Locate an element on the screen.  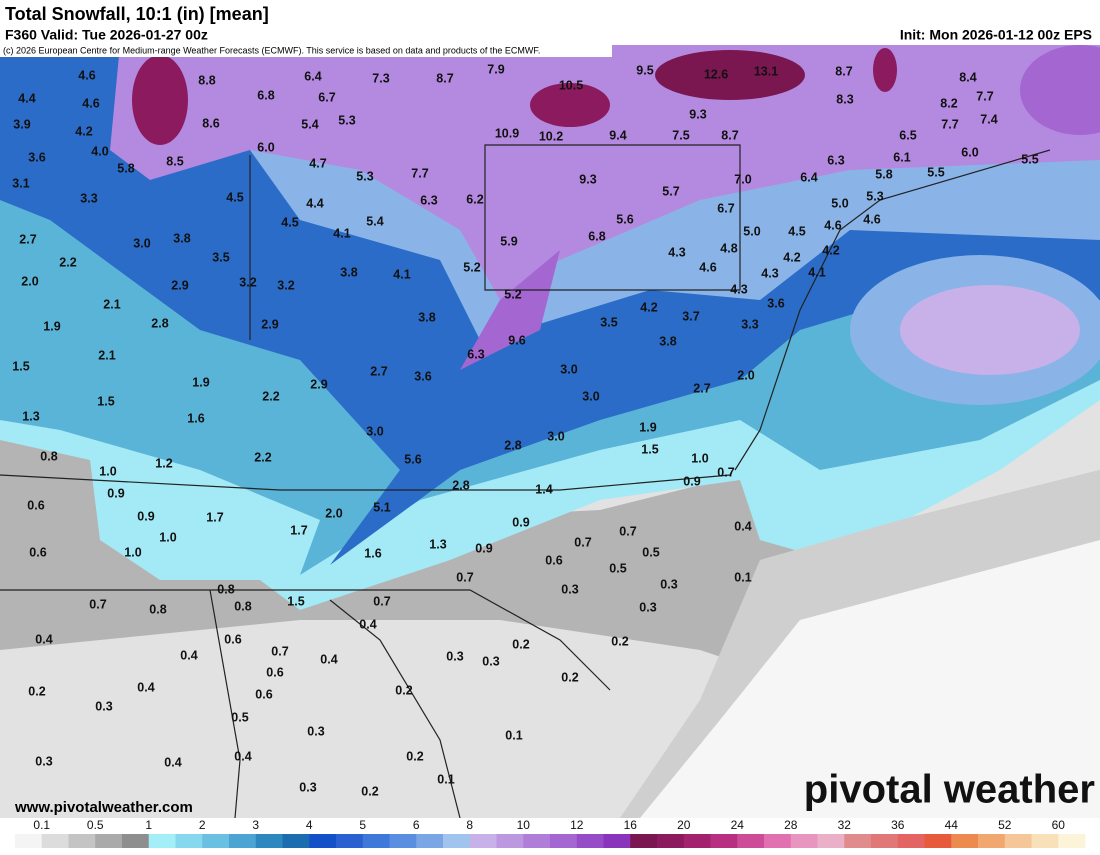
snowfall-label: 5.2 is located at coordinates (512, 294).